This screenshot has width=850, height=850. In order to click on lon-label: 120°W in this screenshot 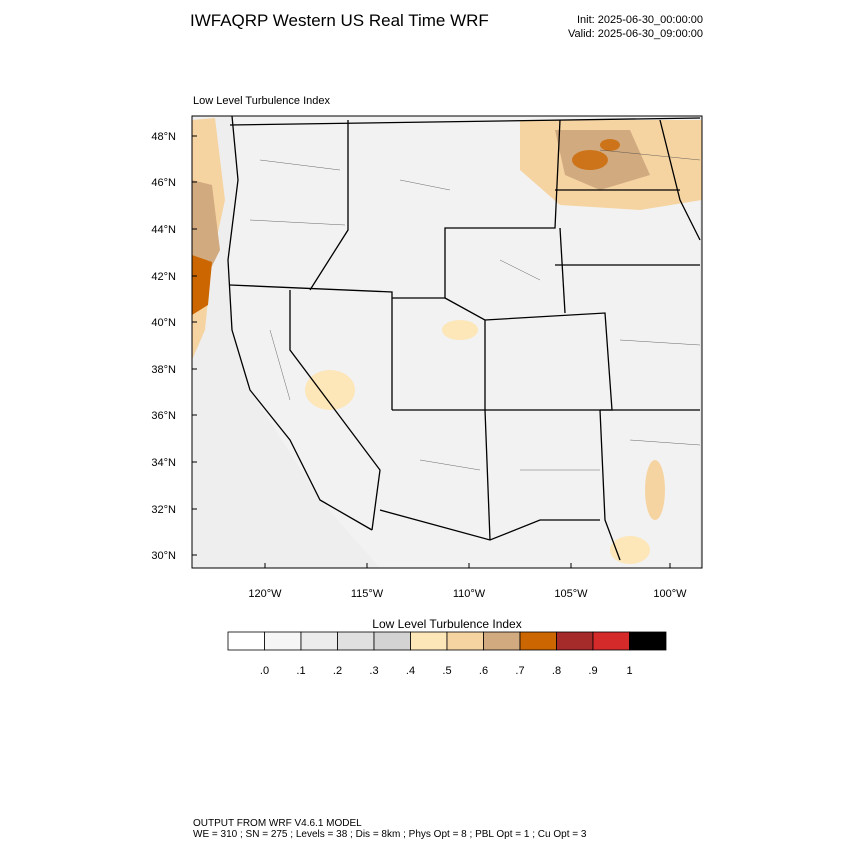, I will do `click(265, 594)`.